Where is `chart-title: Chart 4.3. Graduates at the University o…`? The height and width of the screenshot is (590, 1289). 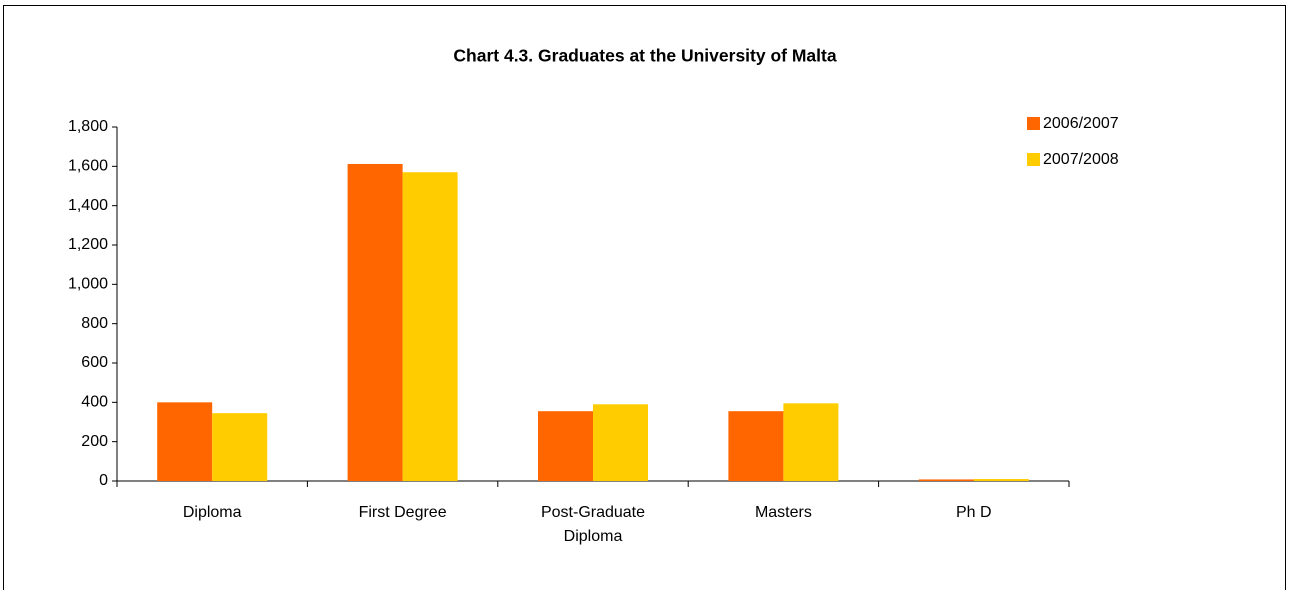
chart-title: Chart 4.3. Graduates at the University o… is located at coordinates (644, 56).